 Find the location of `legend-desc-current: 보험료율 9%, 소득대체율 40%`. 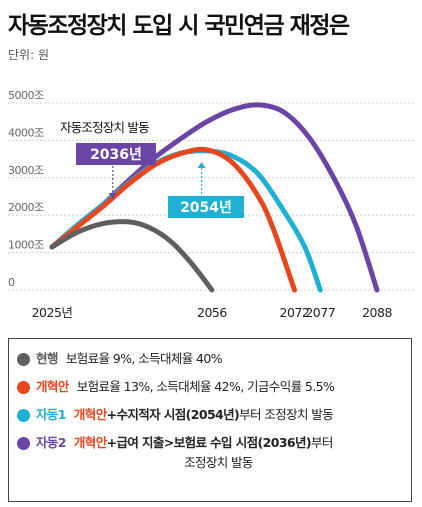

legend-desc-current: 보험료율 9%, 소득대체율 40% is located at coordinates (144, 358).